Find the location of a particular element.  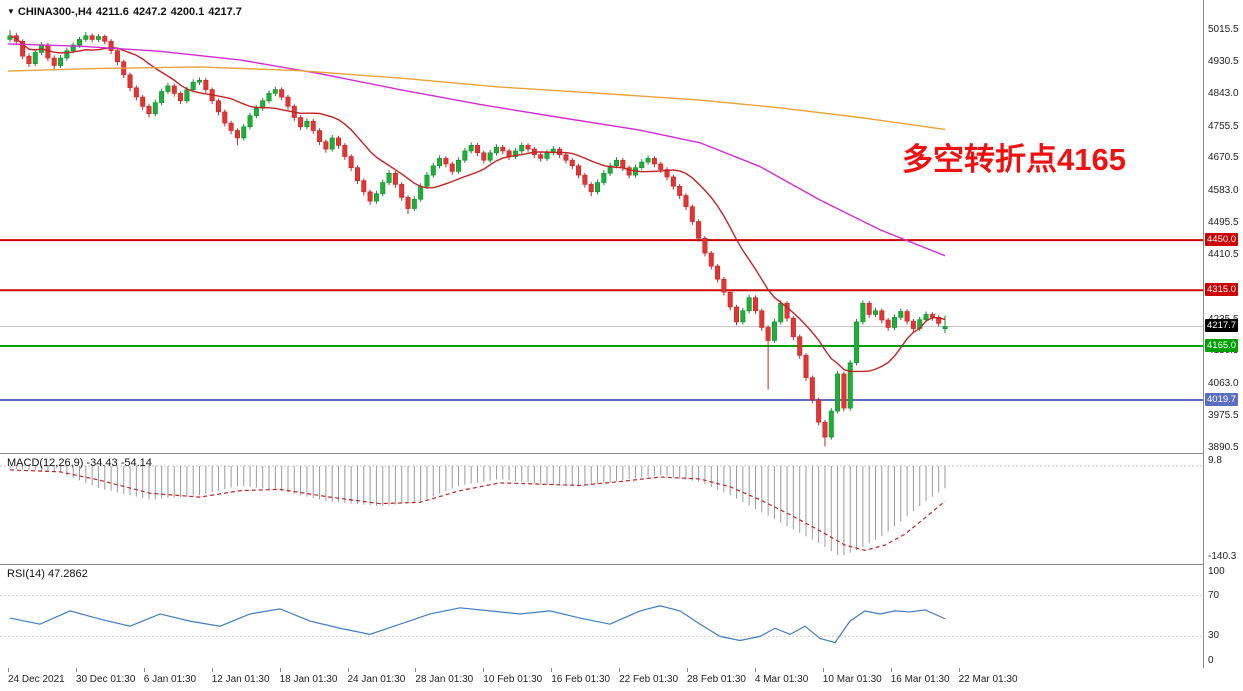

time-axis-label: 22 Mar 01:30 is located at coordinates (988, 679).